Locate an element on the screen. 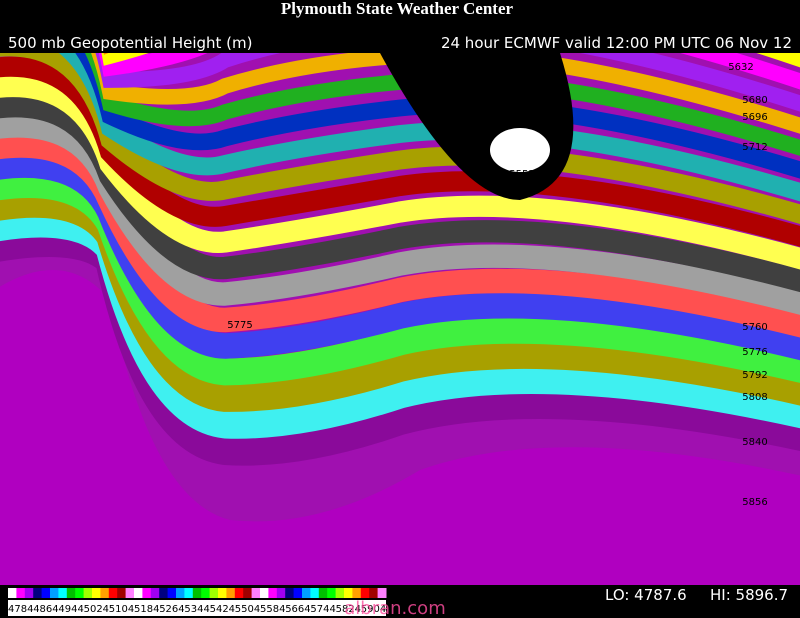 This screenshot has width=800, height=618. colorbar-label: 5504 is located at coordinates (247, 609).